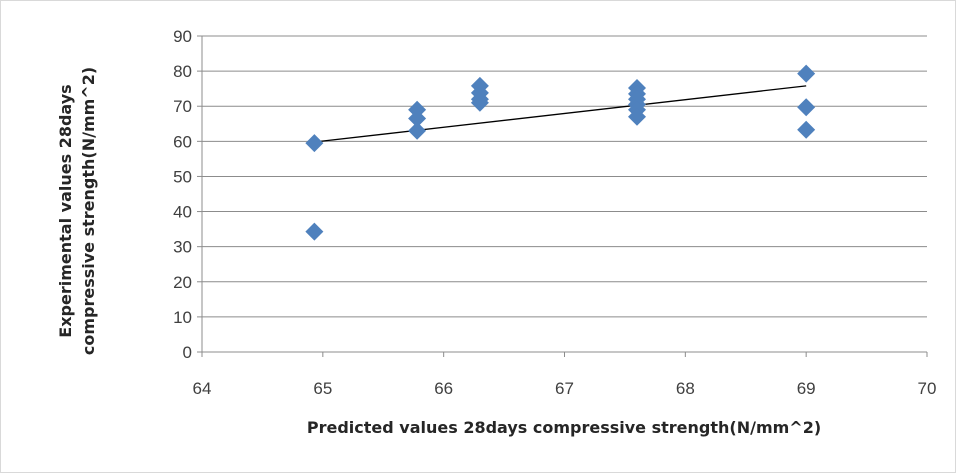 This screenshot has width=956, height=474. Describe the element at coordinates (322, 388) in the screenshot. I see `x-tick-label: 65` at that location.